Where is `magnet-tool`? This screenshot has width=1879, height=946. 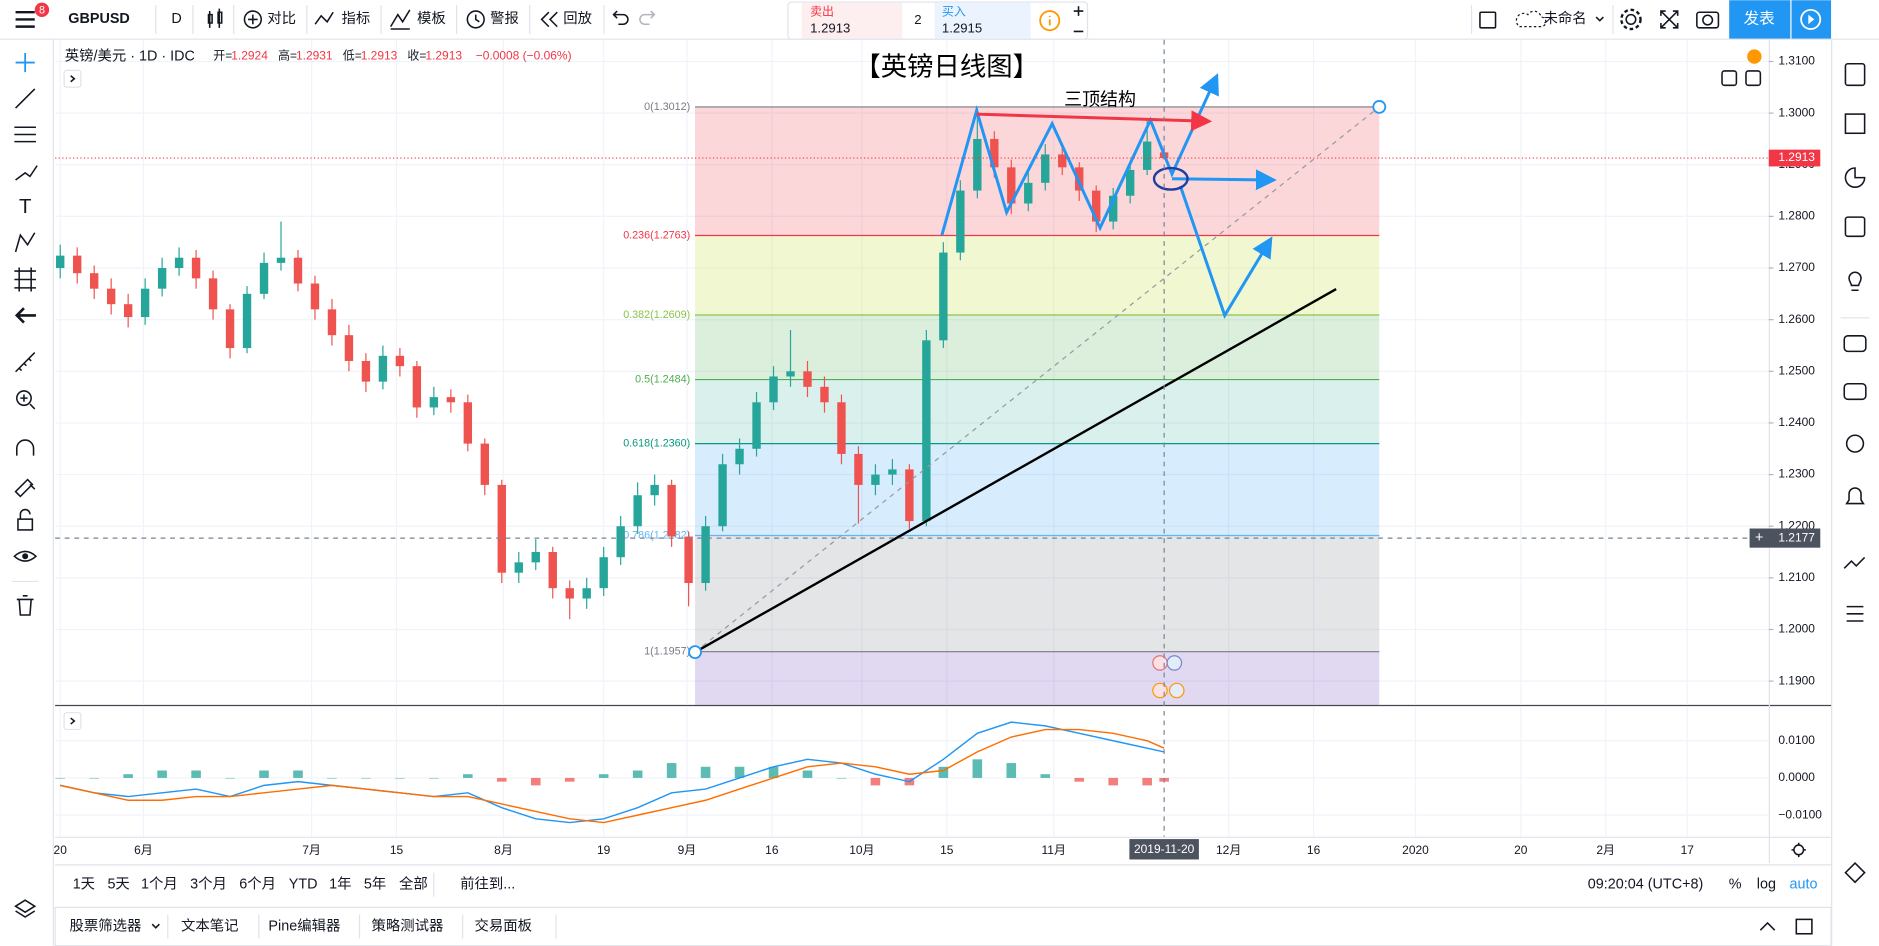 magnet-tool is located at coordinates (25, 447).